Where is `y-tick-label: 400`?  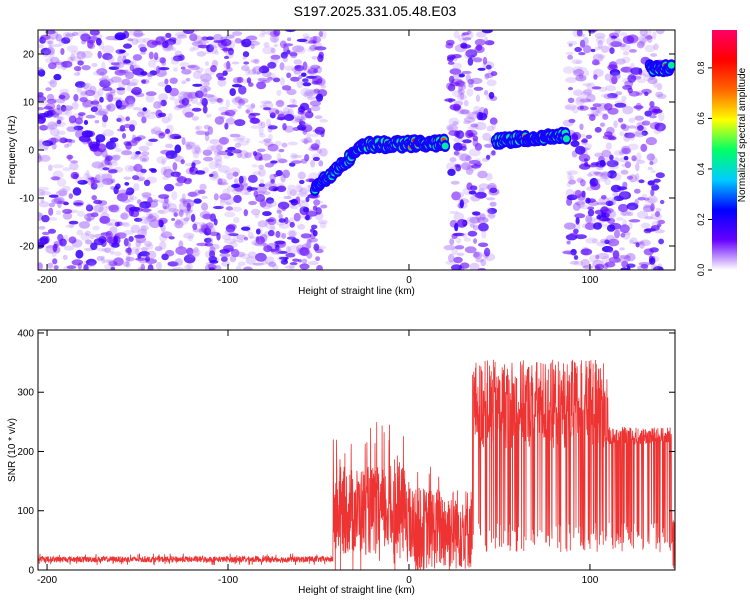
y-tick-label: 400 is located at coordinates (25, 333).